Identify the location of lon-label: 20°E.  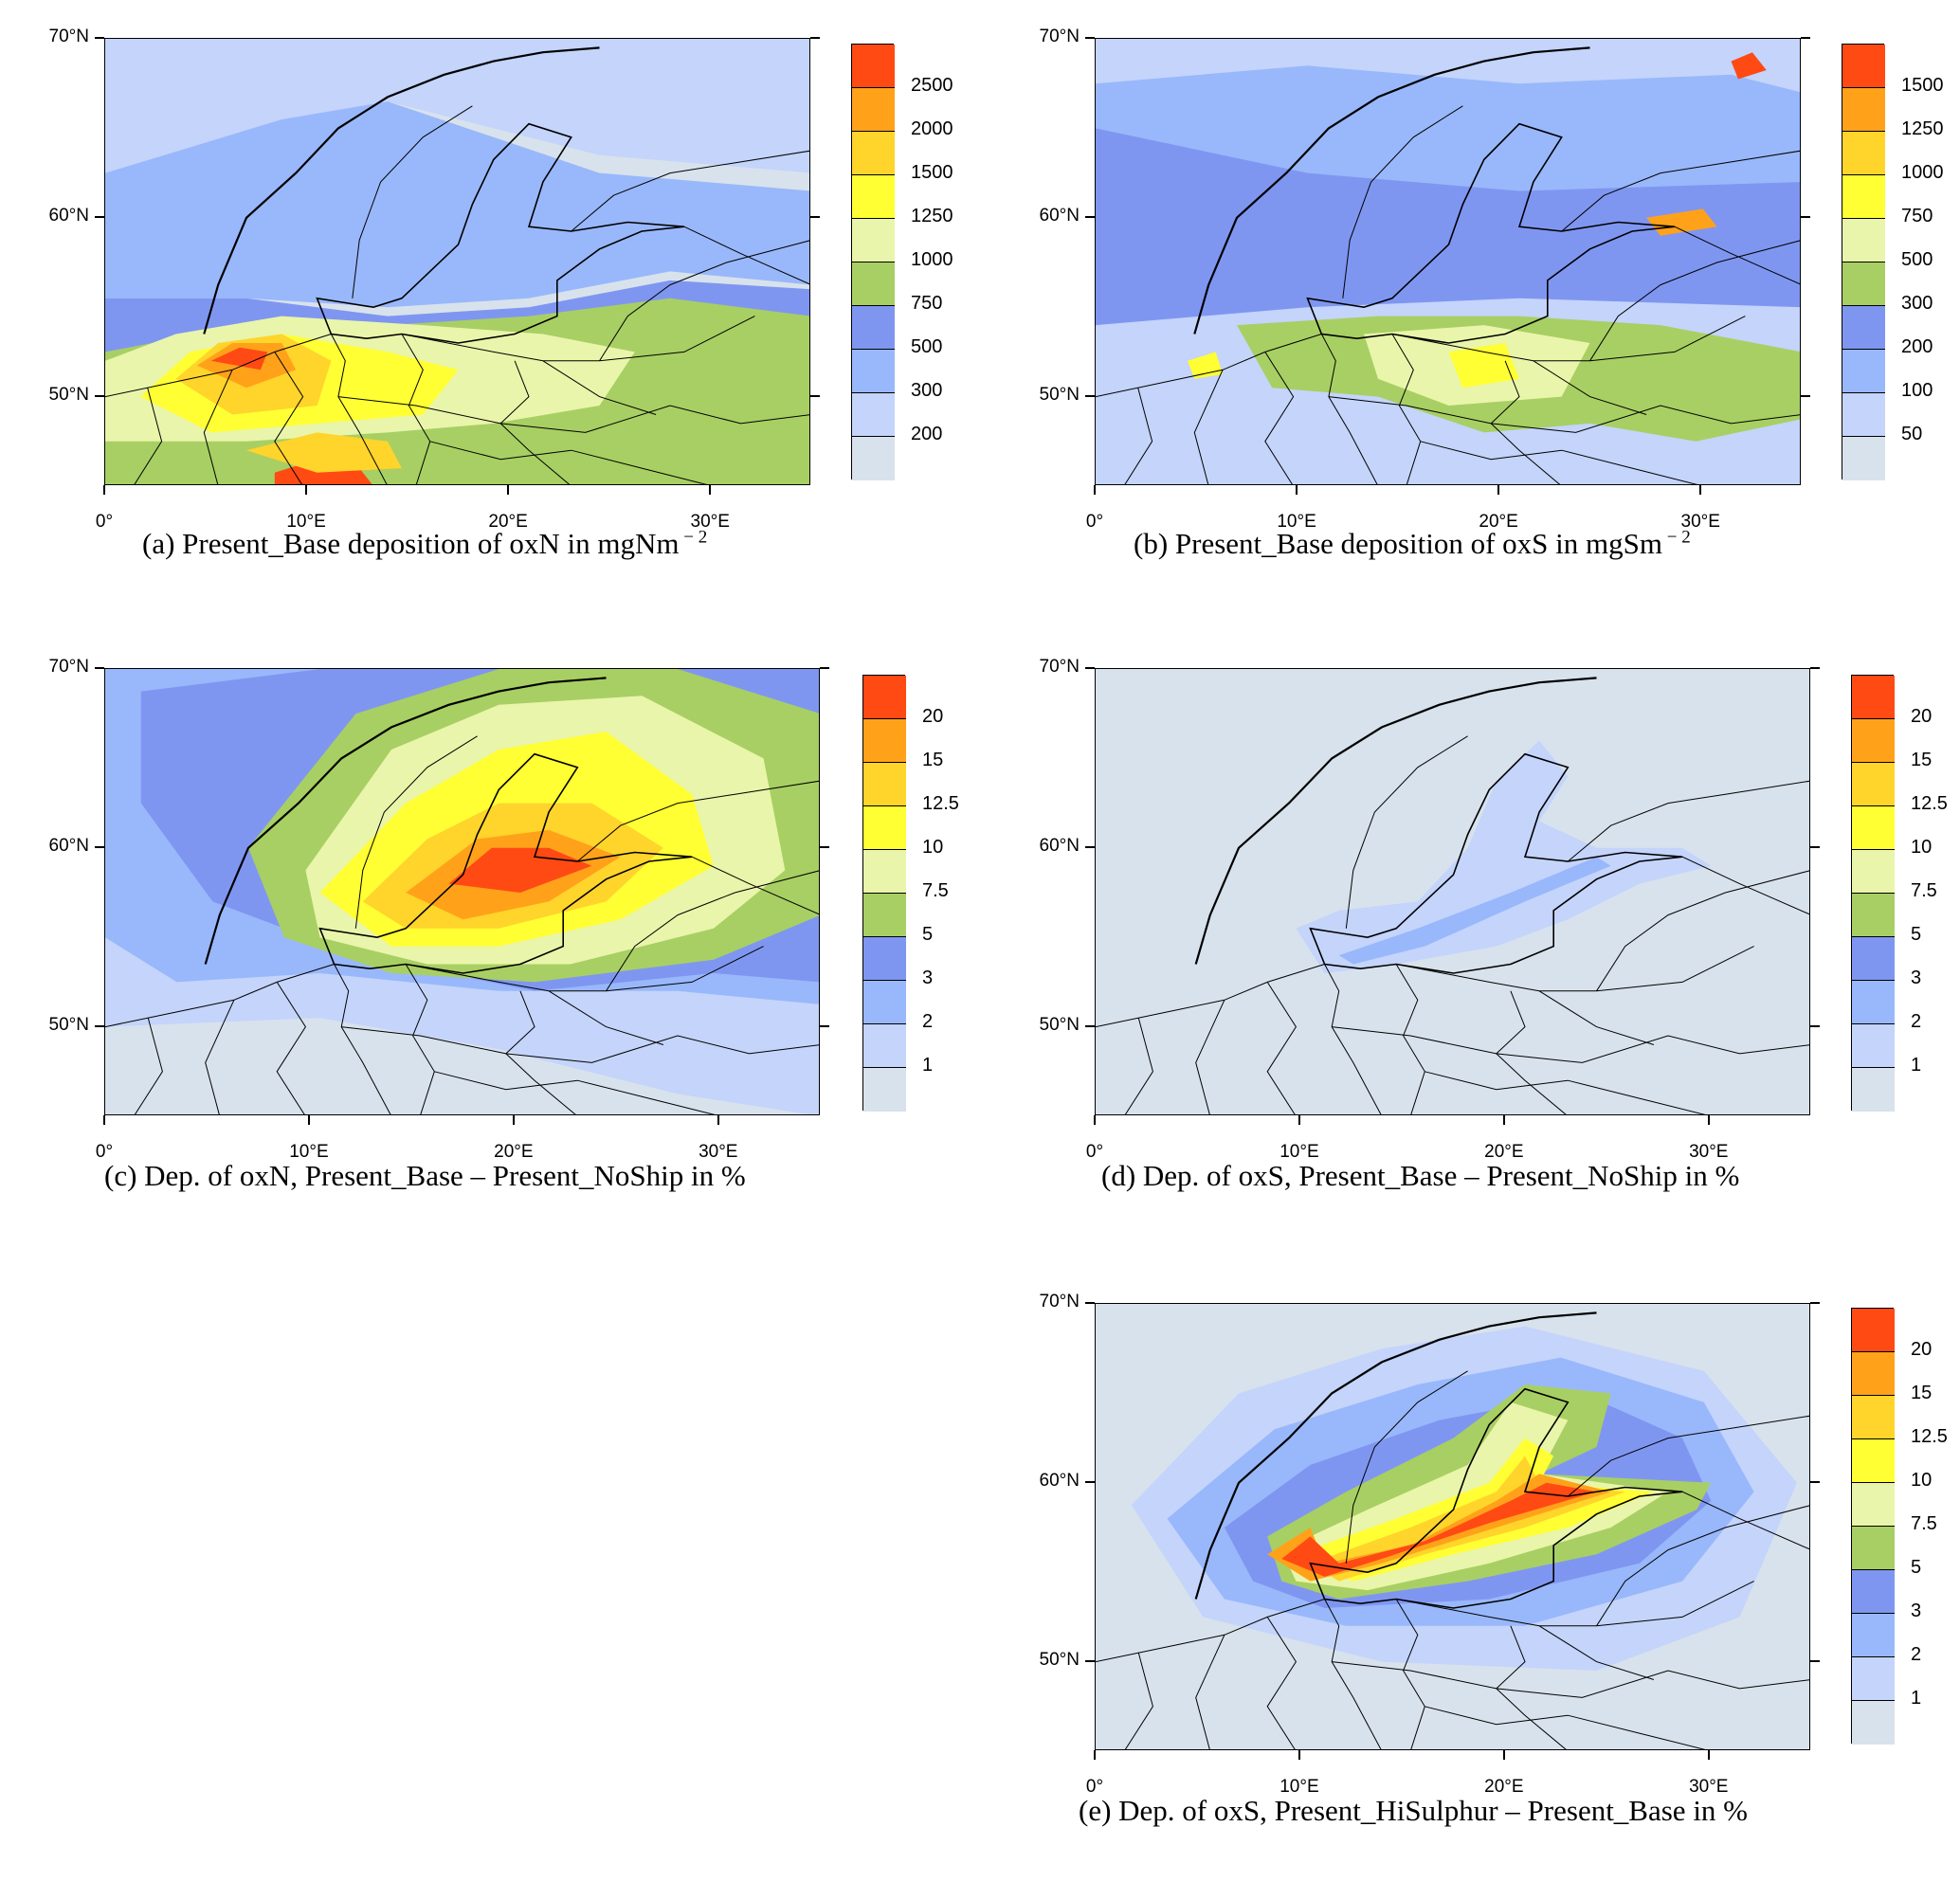
(514, 1152).